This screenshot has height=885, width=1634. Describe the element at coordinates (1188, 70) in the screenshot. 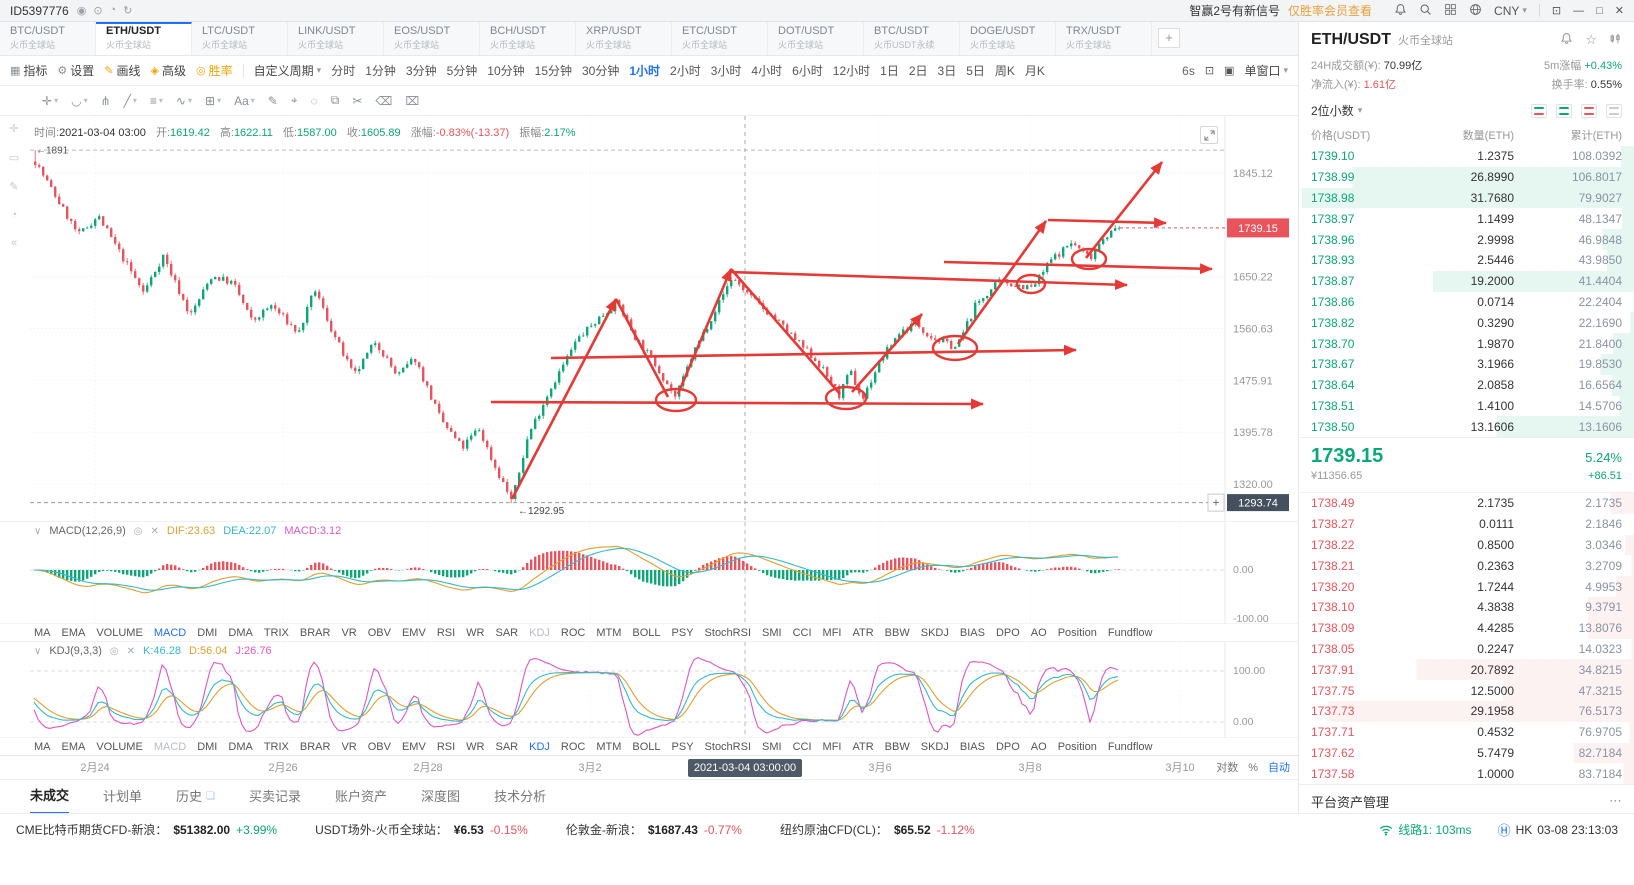

I see `refresh-interval: 6s` at that location.